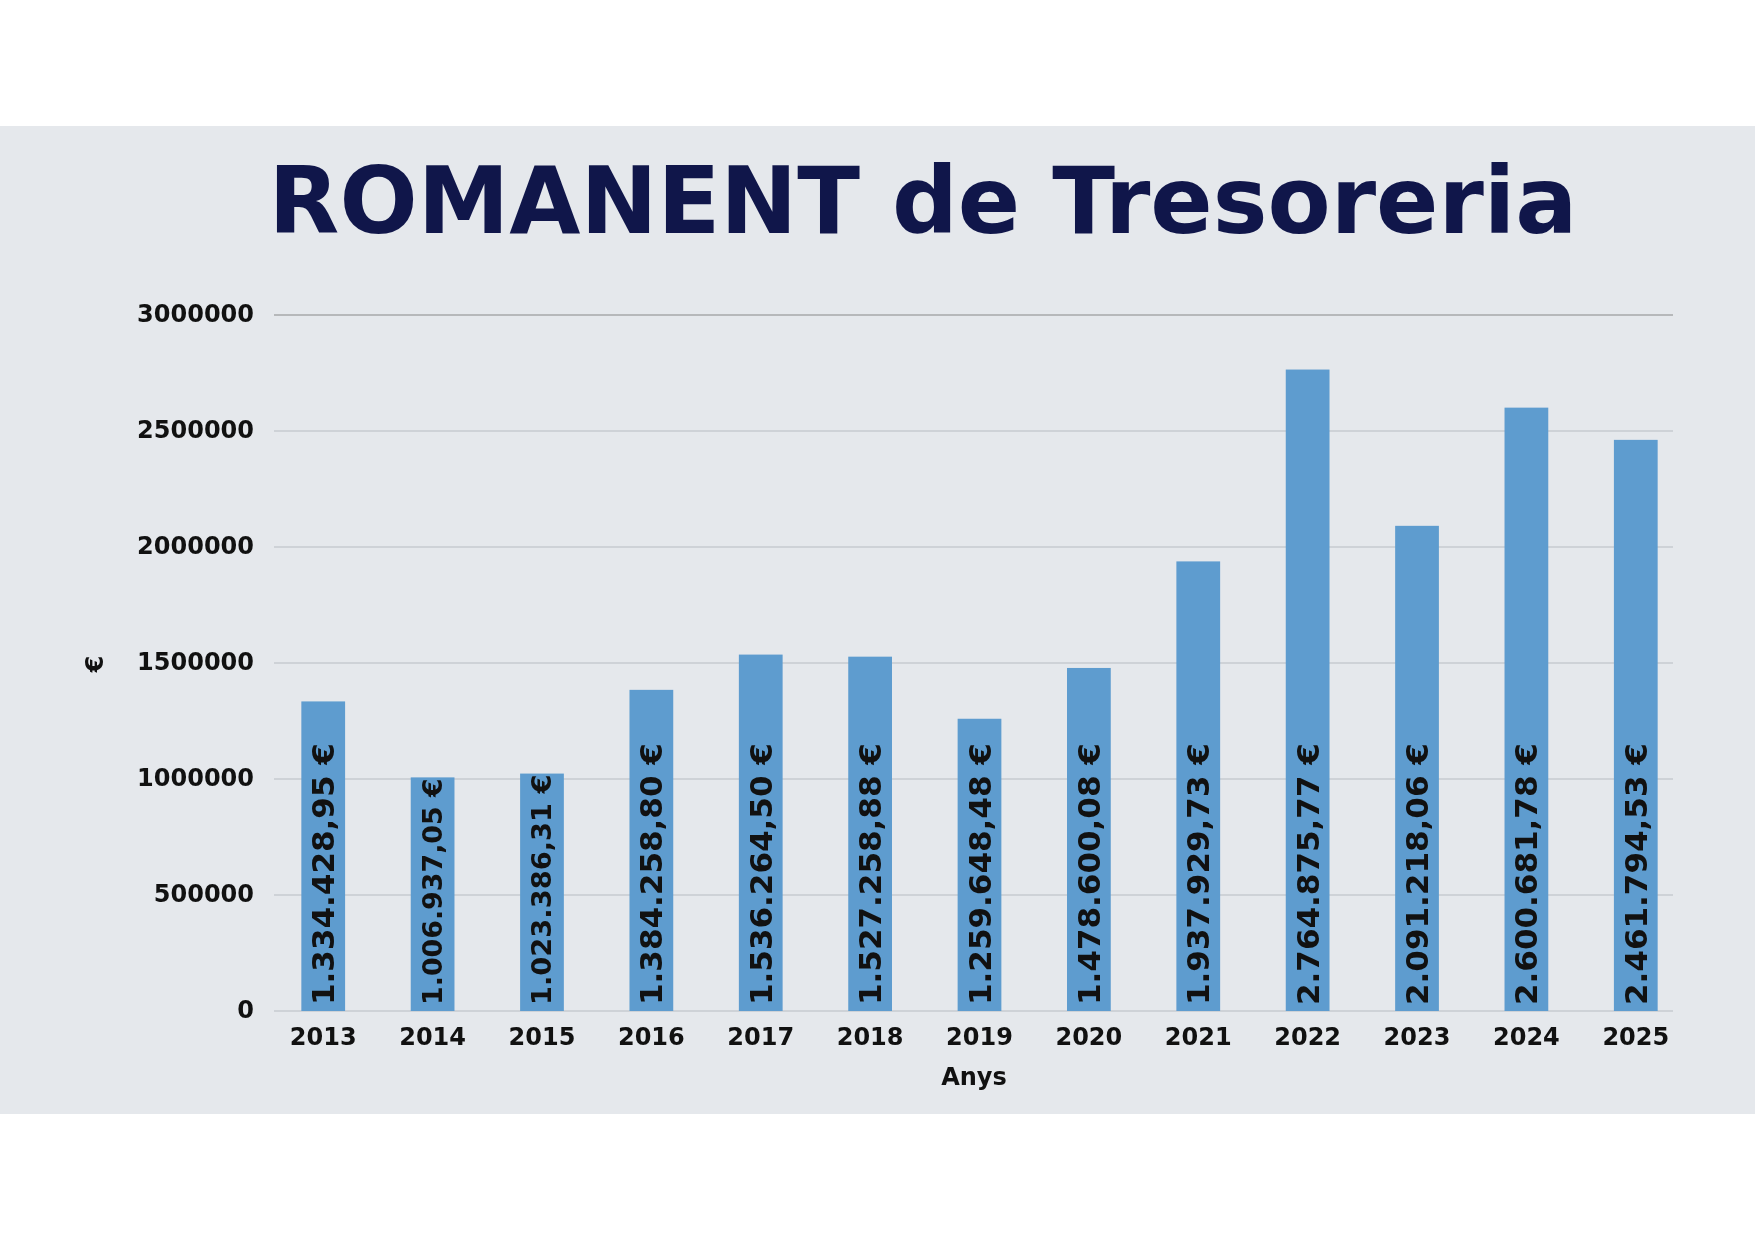 This screenshot has height=1241, width=1755. I want to click on data-label: 1.527.258,88 €, so click(870, 874).